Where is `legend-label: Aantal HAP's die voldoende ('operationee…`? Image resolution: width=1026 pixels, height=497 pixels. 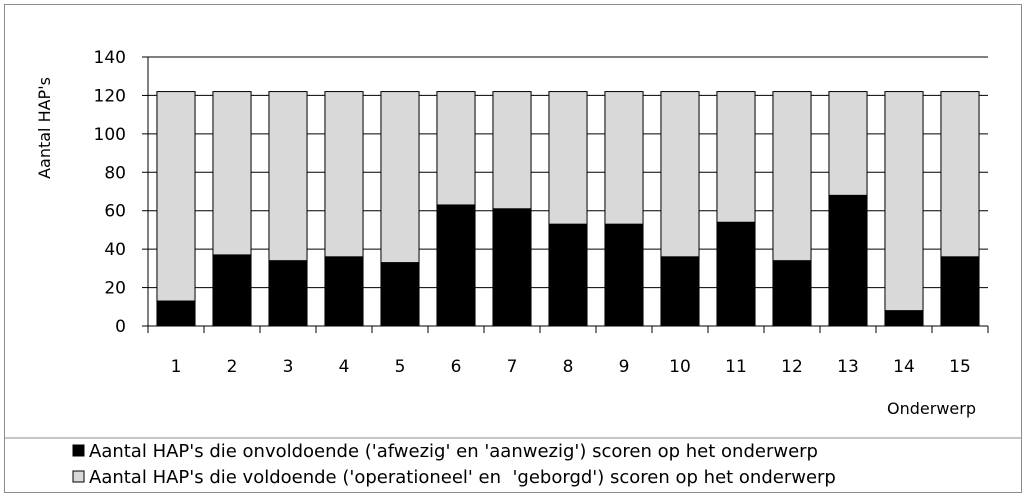
legend-label: Aantal HAP's die voldoende ('operationee… is located at coordinates (462, 477).